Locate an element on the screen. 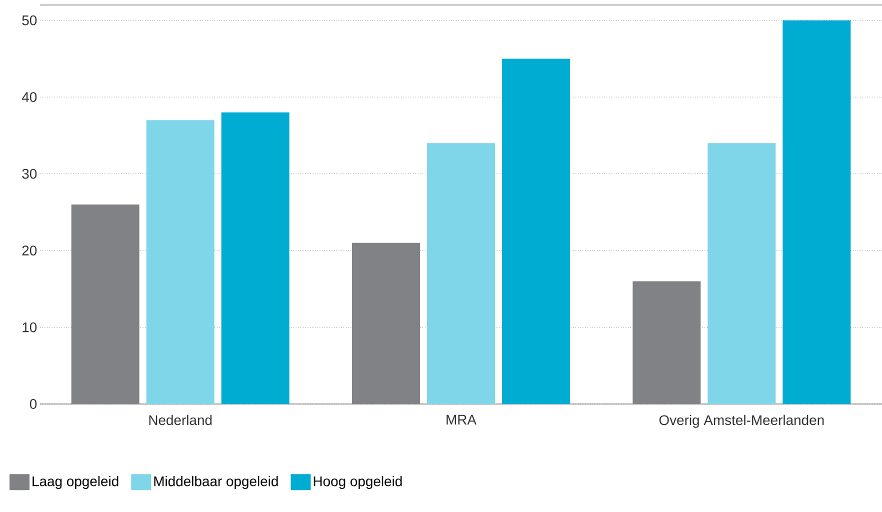 This screenshot has height=512, width=882. legend-label: Hoog opgeleid is located at coordinates (358, 483).